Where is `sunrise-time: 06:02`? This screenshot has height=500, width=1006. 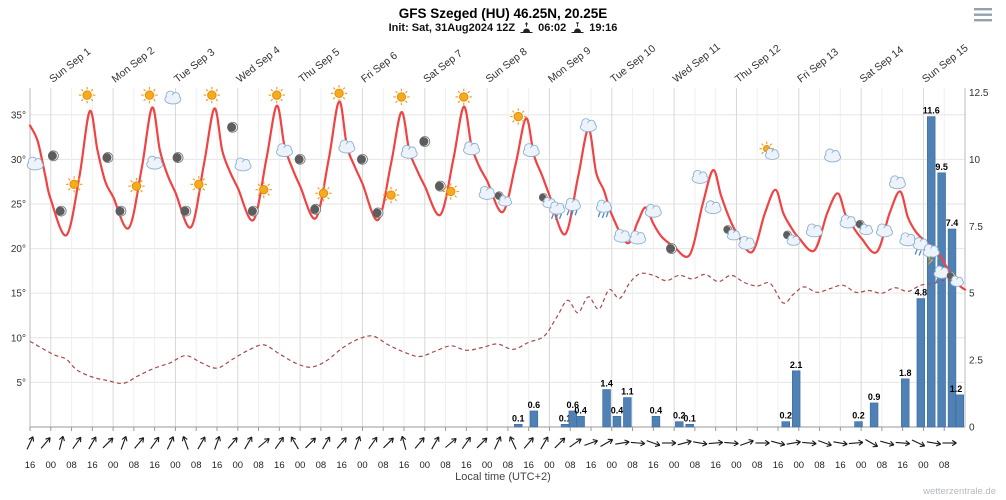
sunrise-time: 06:02 is located at coordinates (552, 28).